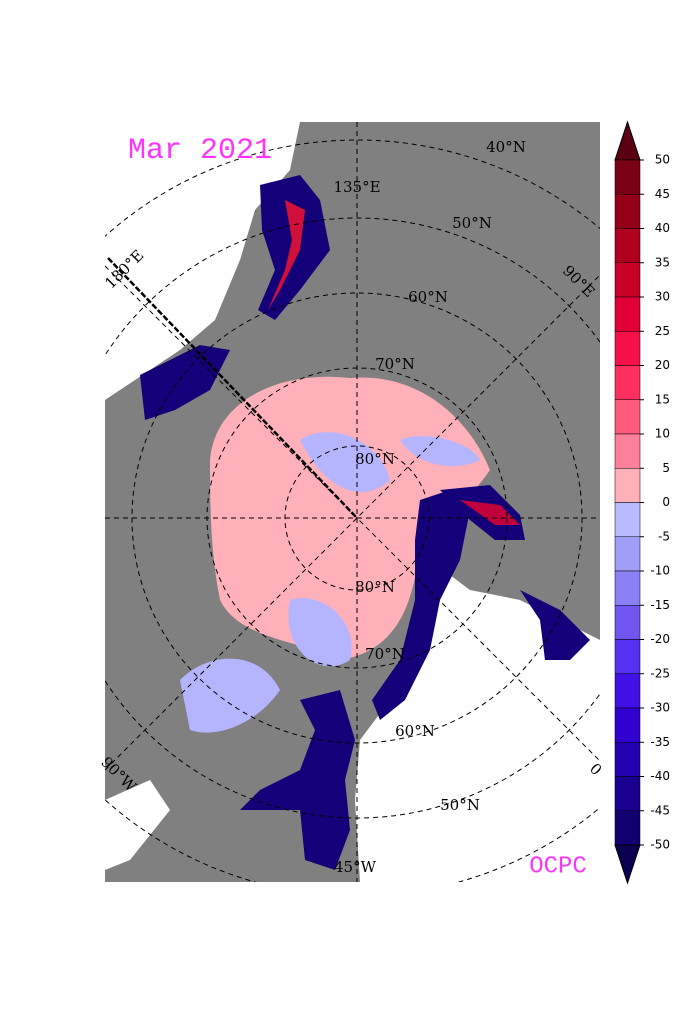 The width and height of the screenshot is (688, 1009). I want to click on colorbar-tick-label: 20, so click(662, 365).